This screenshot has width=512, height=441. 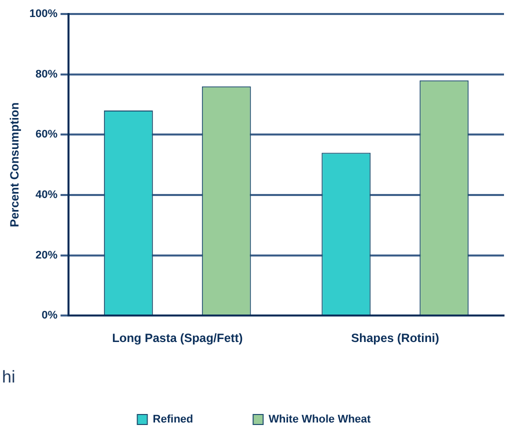 I want to click on y-tick-label: 80%, so click(x=47, y=74).